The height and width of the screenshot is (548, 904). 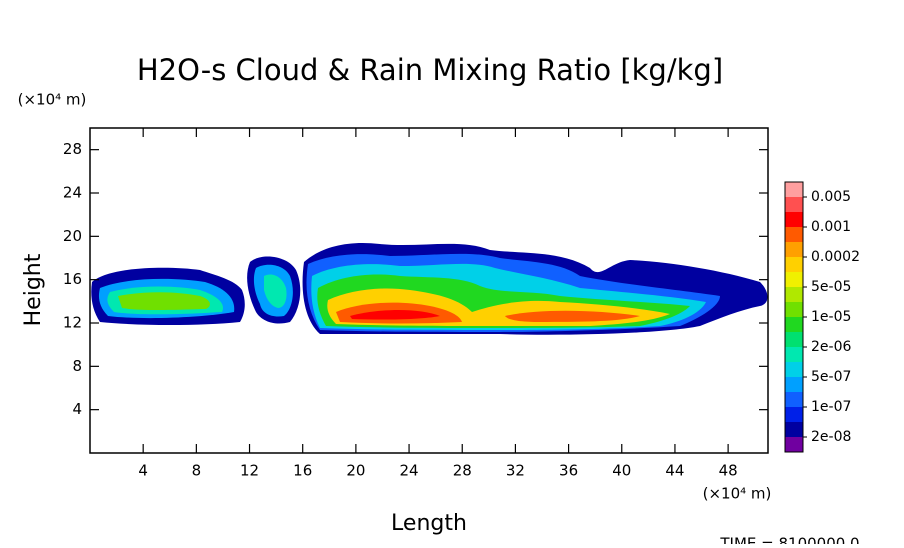 I want to click on y-tick-label: 12, so click(x=72, y=323).